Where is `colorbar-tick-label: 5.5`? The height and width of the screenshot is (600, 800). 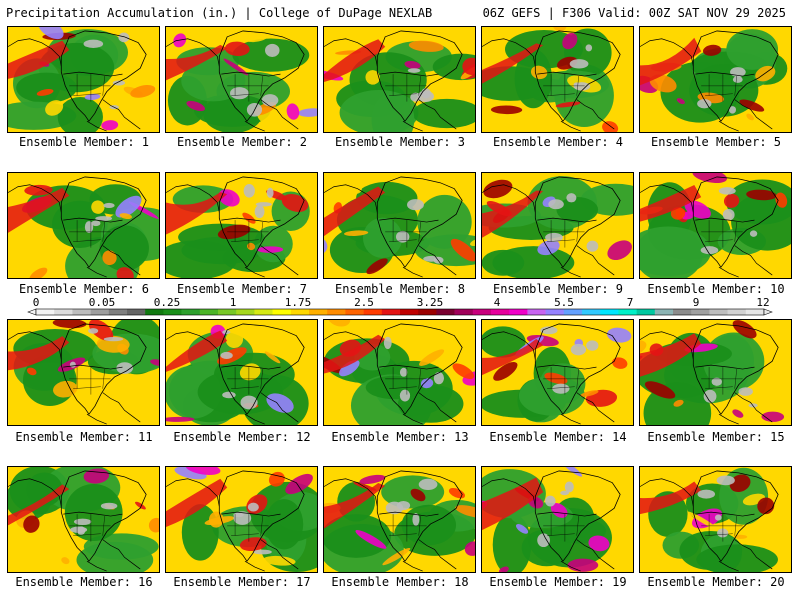 colorbar-tick-label: 5.5 is located at coordinates (564, 302).